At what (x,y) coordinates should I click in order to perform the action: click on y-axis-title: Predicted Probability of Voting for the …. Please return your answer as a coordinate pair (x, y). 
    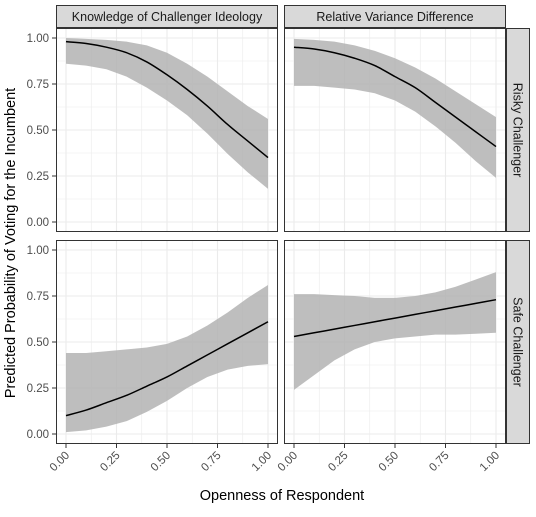
    Looking at the image, I should click on (11, 243).